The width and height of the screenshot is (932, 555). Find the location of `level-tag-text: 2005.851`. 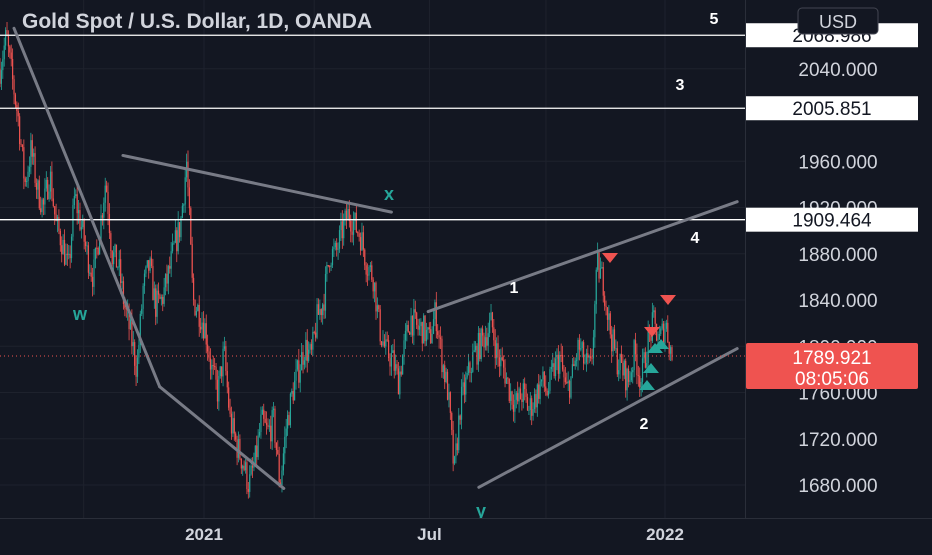

level-tag-text: 2005.851 is located at coordinates (831, 109).